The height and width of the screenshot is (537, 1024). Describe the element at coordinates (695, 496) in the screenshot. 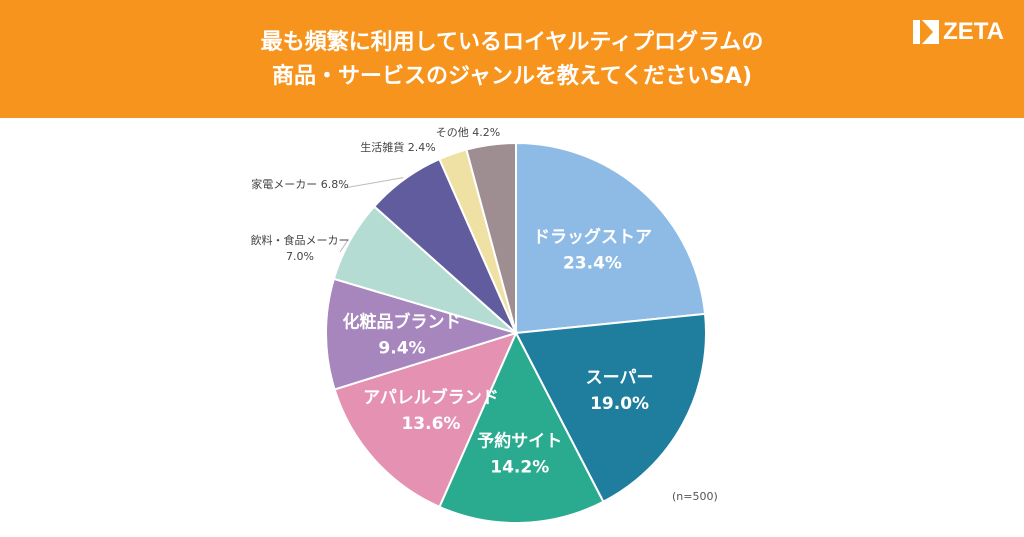

I see `sample-size-note: (n=500)` at that location.